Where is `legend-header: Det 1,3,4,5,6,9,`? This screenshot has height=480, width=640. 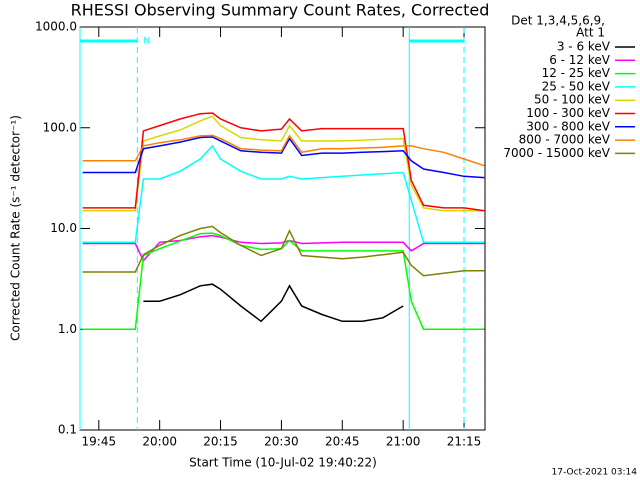 legend-header: Det 1,3,4,5,6,9, is located at coordinates (558, 21).